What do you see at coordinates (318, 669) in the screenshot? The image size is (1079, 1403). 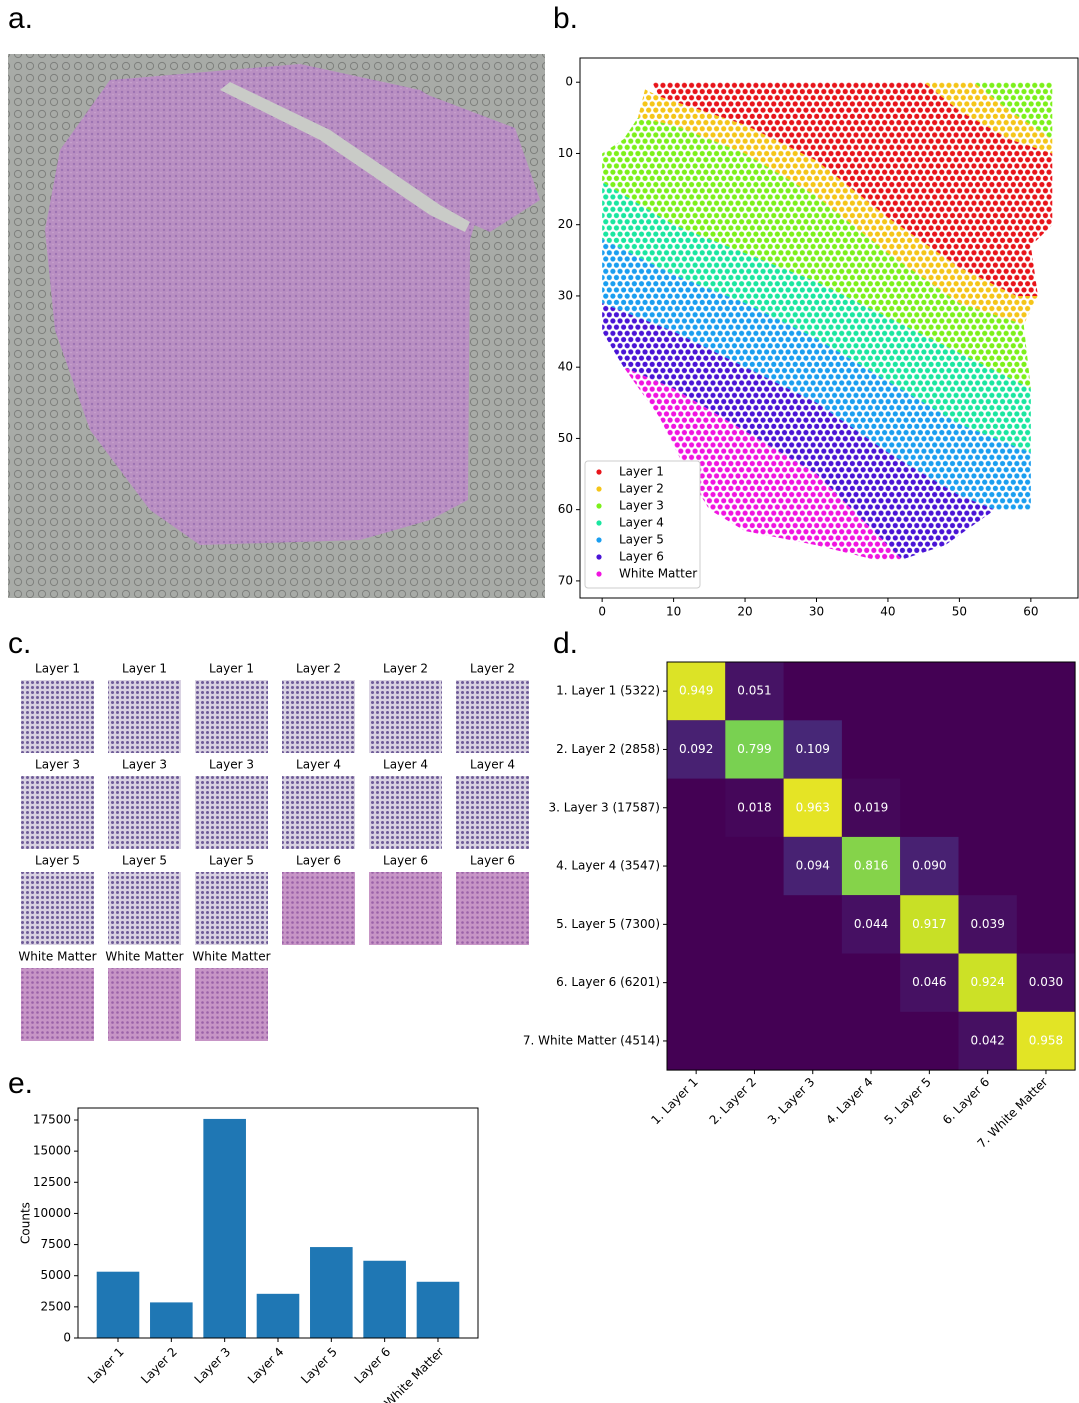 I see `tile-caption: Layer 2` at bounding box center [318, 669].